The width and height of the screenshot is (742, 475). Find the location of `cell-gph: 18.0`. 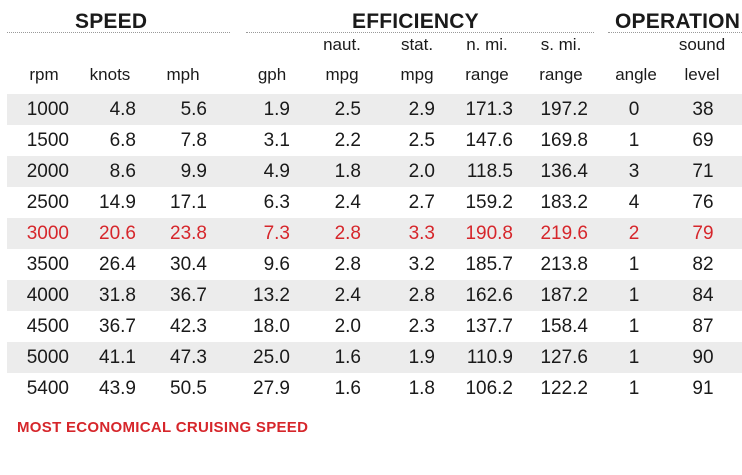

cell-gph: 18.0 is located at coordinates (271, 326).